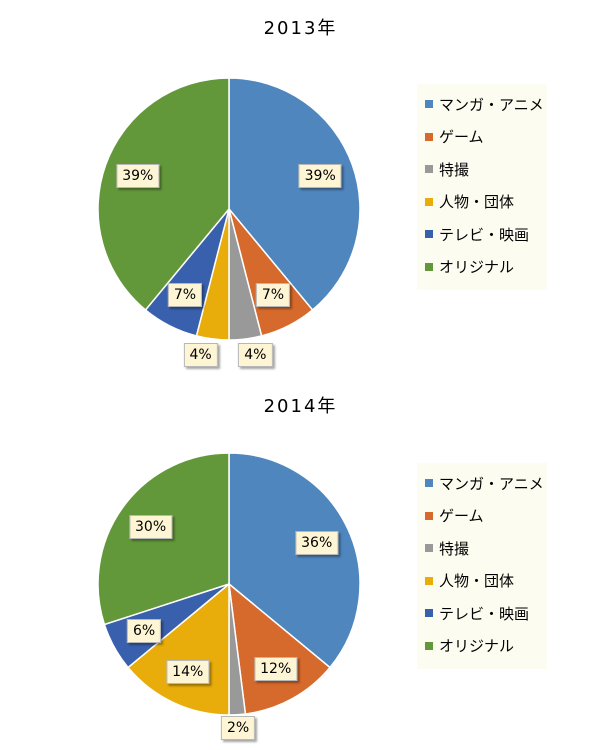  I want to click on data-label: 12%, so click(276, 668).